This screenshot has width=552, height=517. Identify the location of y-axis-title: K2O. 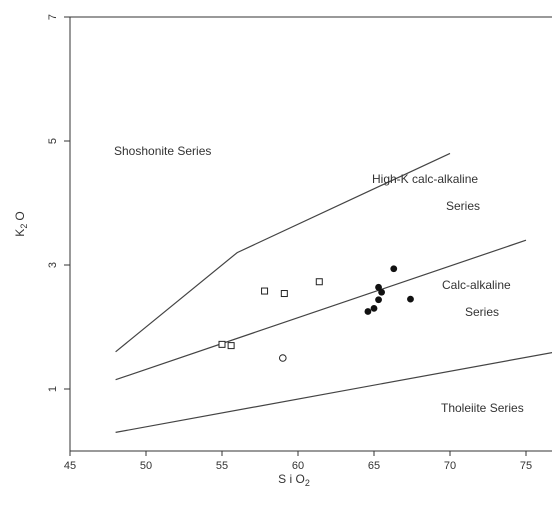
(21, 223).